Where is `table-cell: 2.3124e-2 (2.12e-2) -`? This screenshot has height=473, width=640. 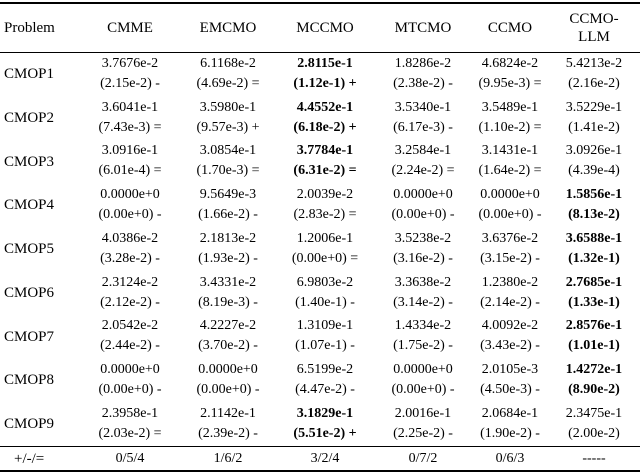
table-cell: 2.3124e-2 (2.12e-2) - is located at coordinates (130, 294).